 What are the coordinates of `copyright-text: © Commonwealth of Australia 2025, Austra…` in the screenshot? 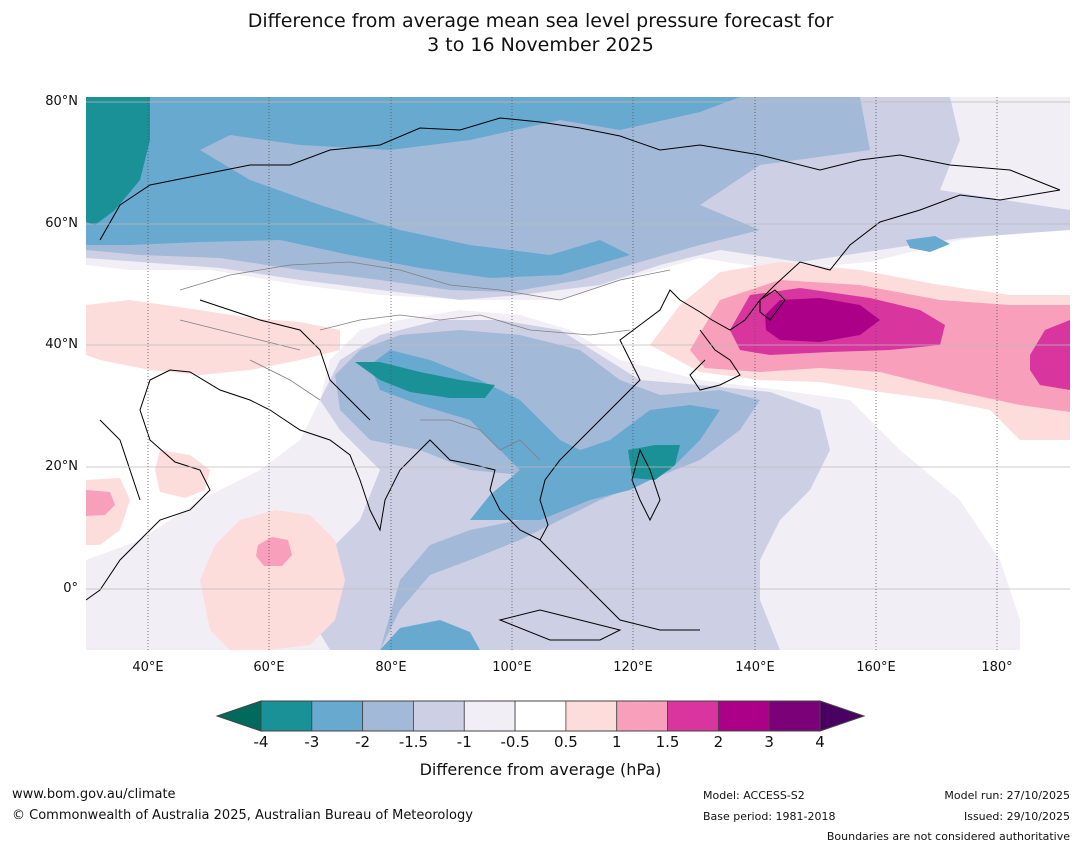 It's located at (242, 815).